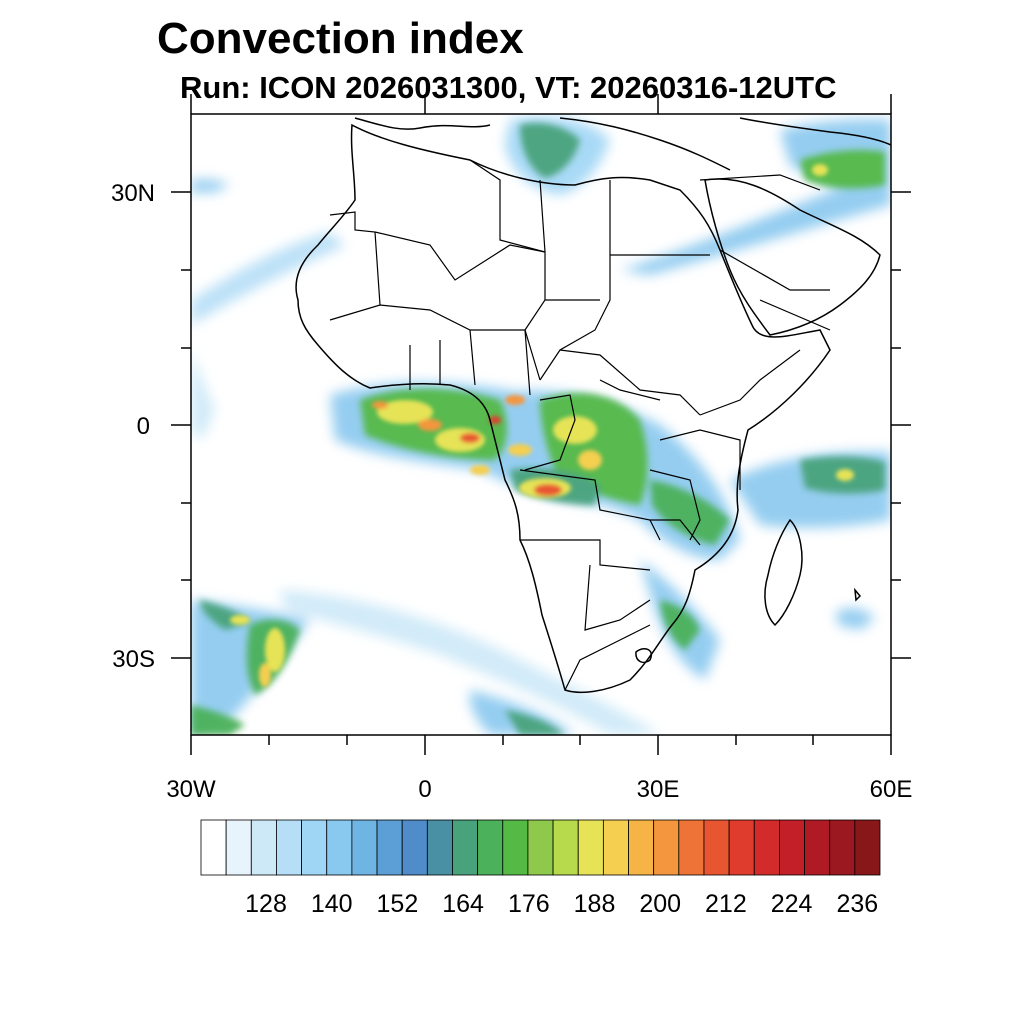 Image resolution: width=1024 pixels, height=1024 pixels. Describe the element at coordinates (133, 193) in the screenshot. I see `lat-label-30n: 30N` at that location.